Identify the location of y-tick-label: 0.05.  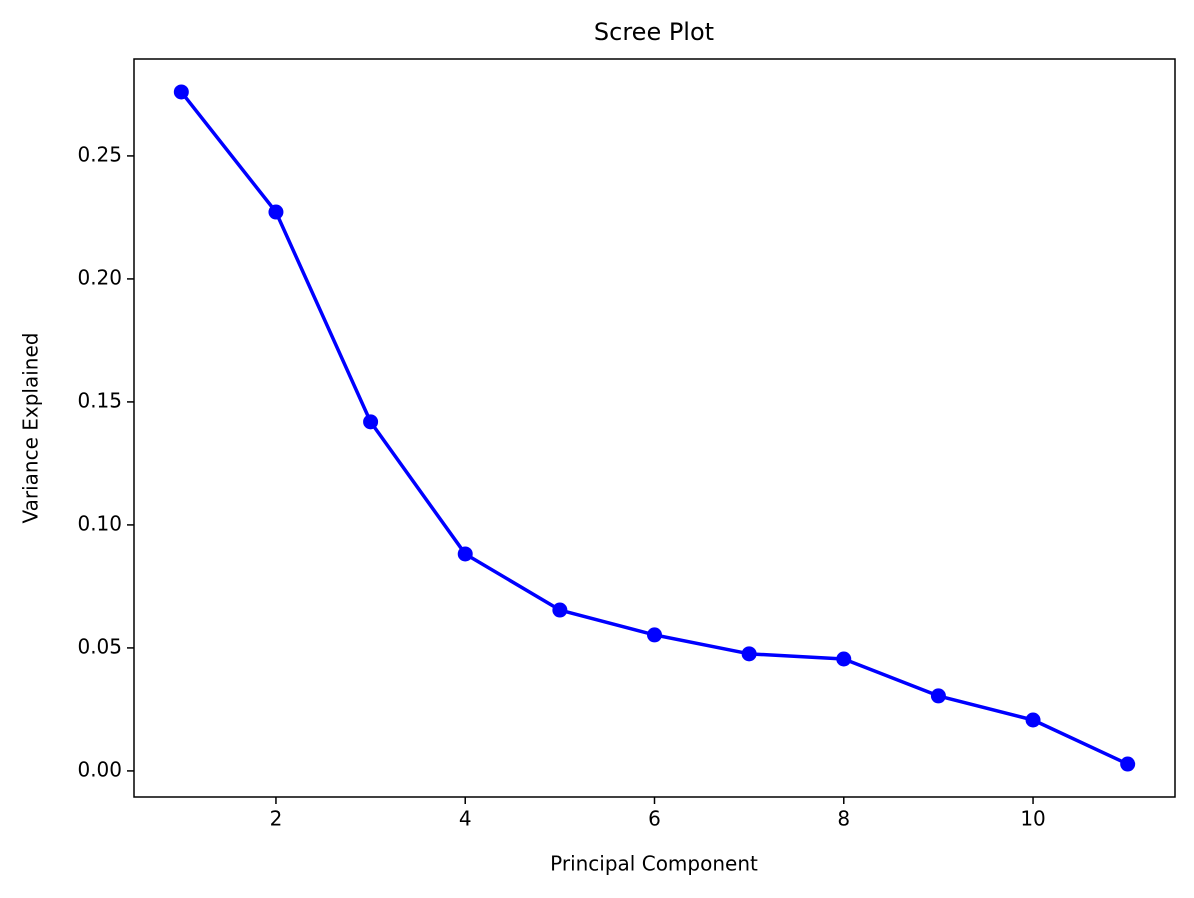
(99, 646).